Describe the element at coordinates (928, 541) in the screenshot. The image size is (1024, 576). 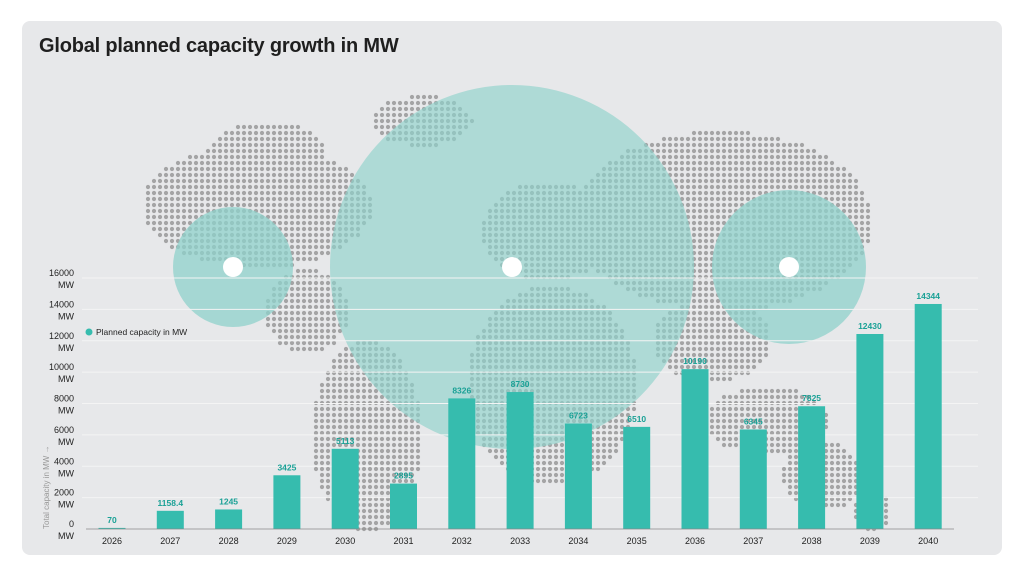
I see `x-tick-label: 2040` at that location.